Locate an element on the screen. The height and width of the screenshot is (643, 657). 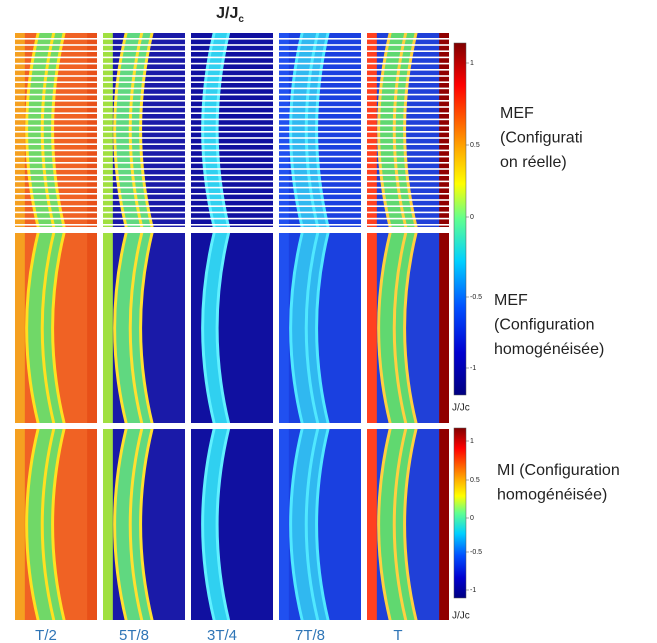
colorbar-tick-label: 0 is located at coordinates (472, 518).